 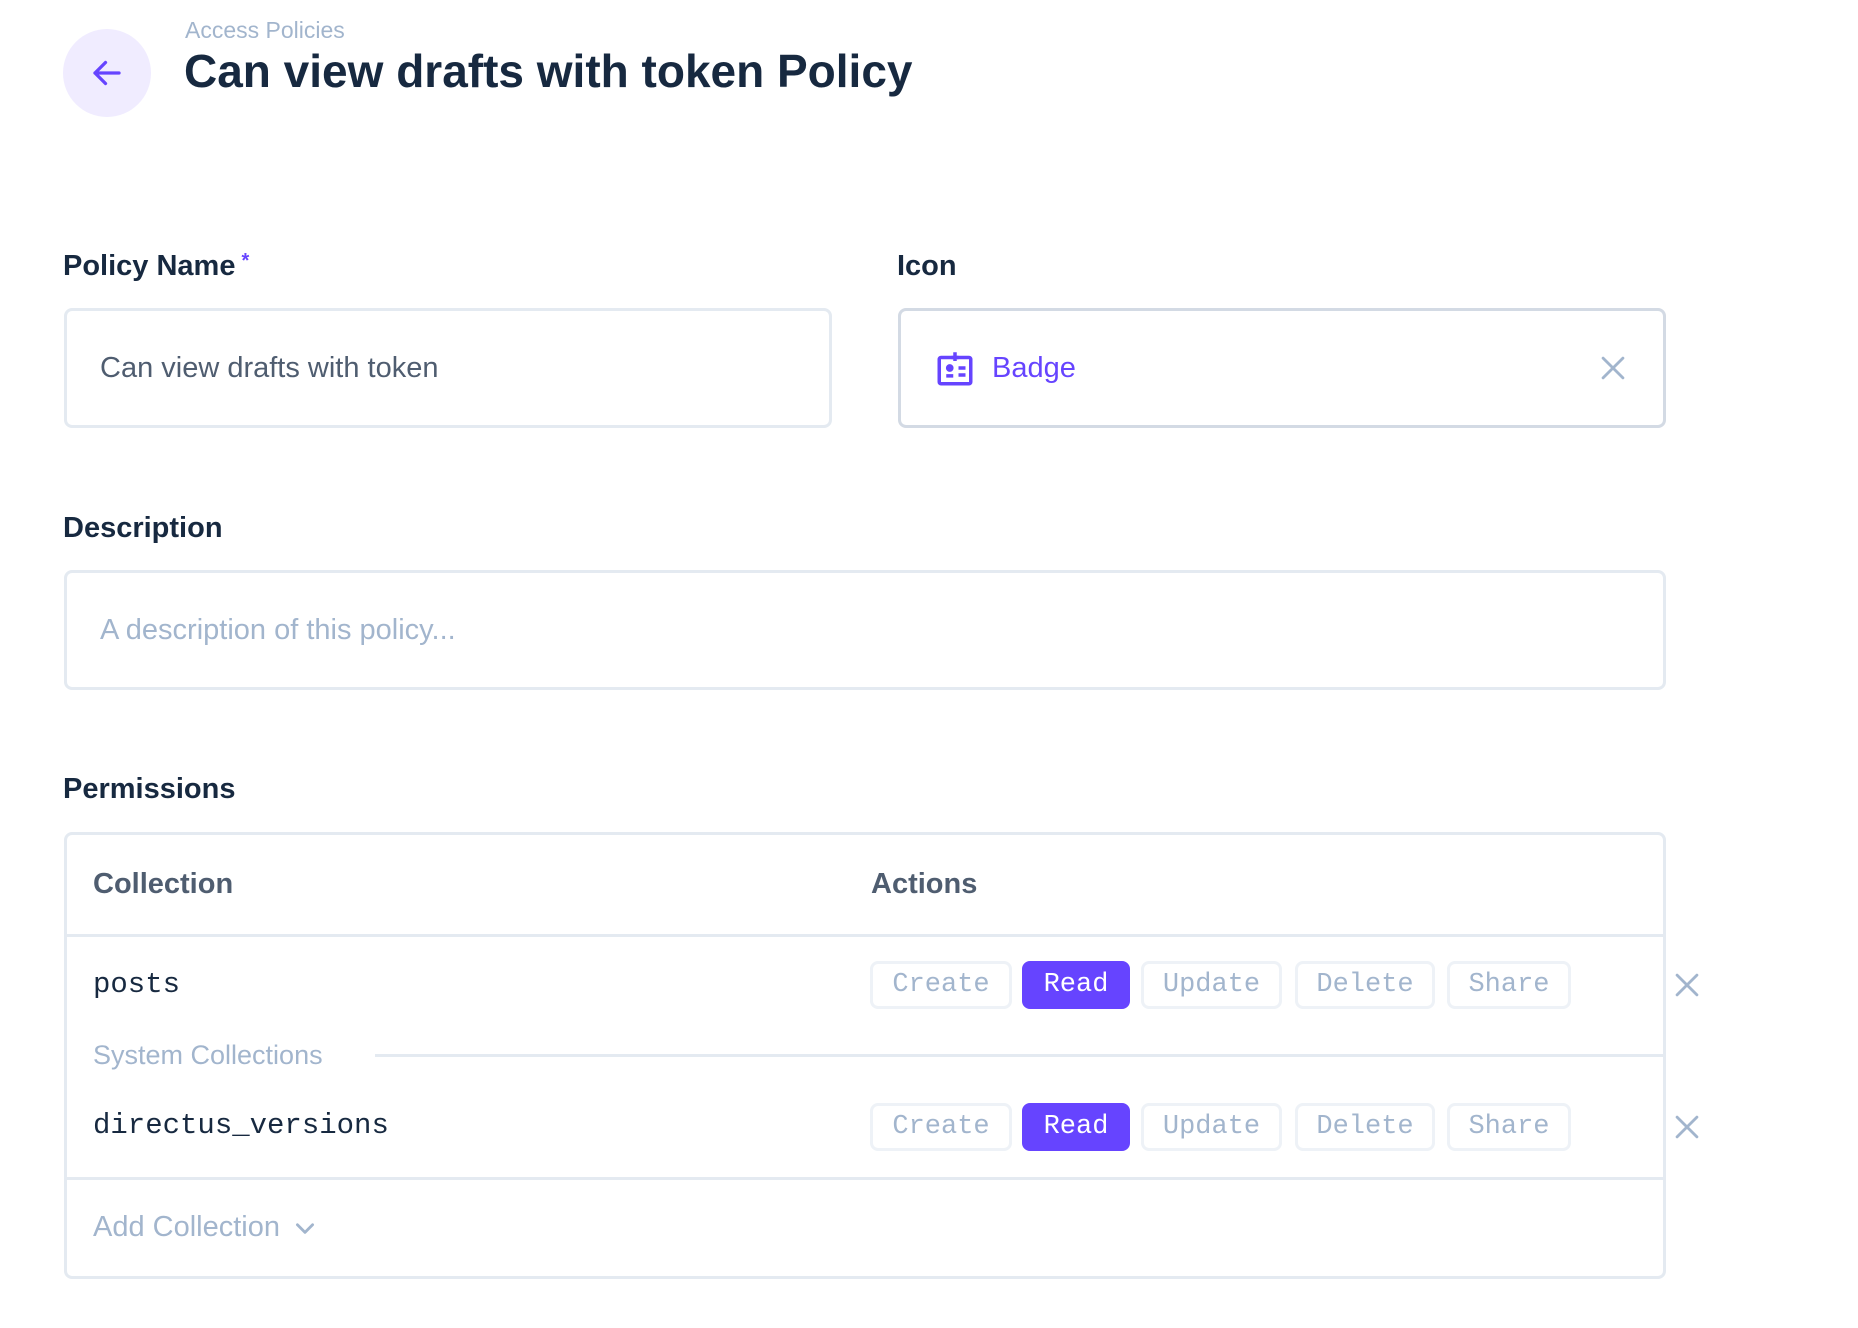 What do you see at coordinates (163, 884) in the screenshot?
I see `column-header-collection: Collection` at bounding box center [163, 884].